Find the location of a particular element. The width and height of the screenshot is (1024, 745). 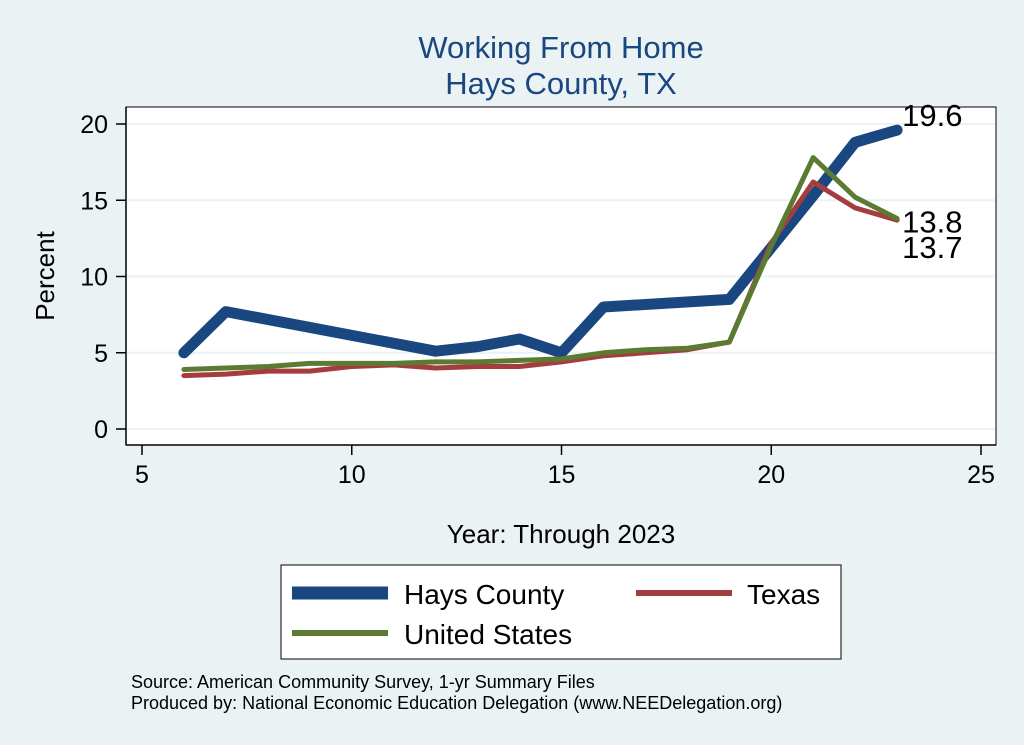

legend: Hays County Texas United States is located at coordinates (561, 612).